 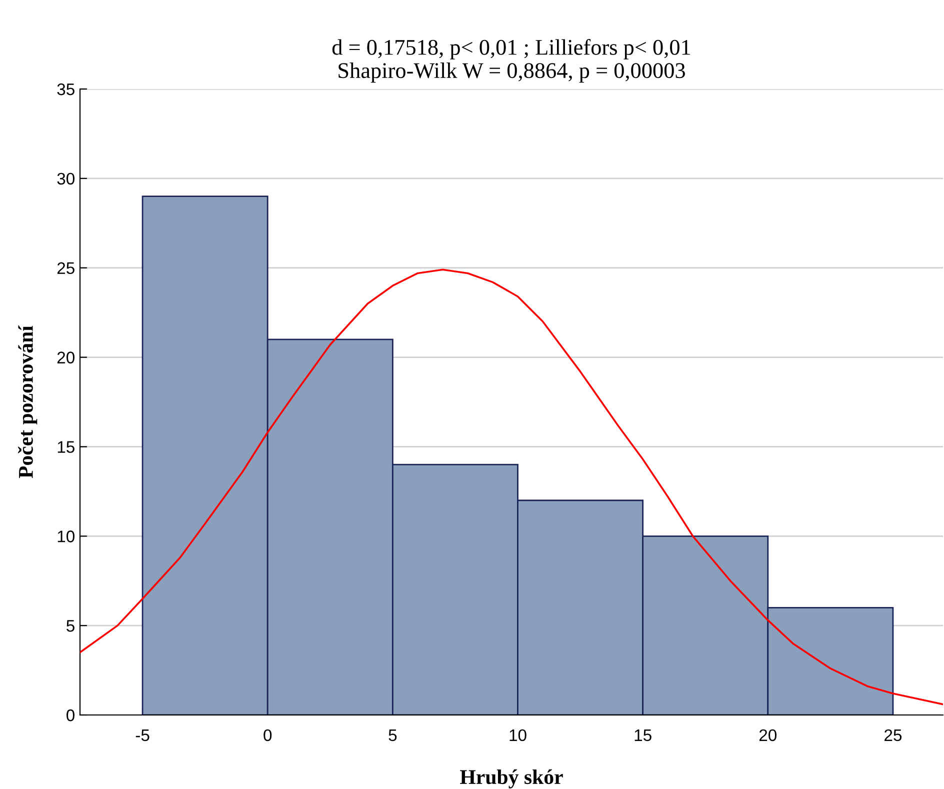 I want to click on x-tick-label: 15, so click(x=643, y=736).